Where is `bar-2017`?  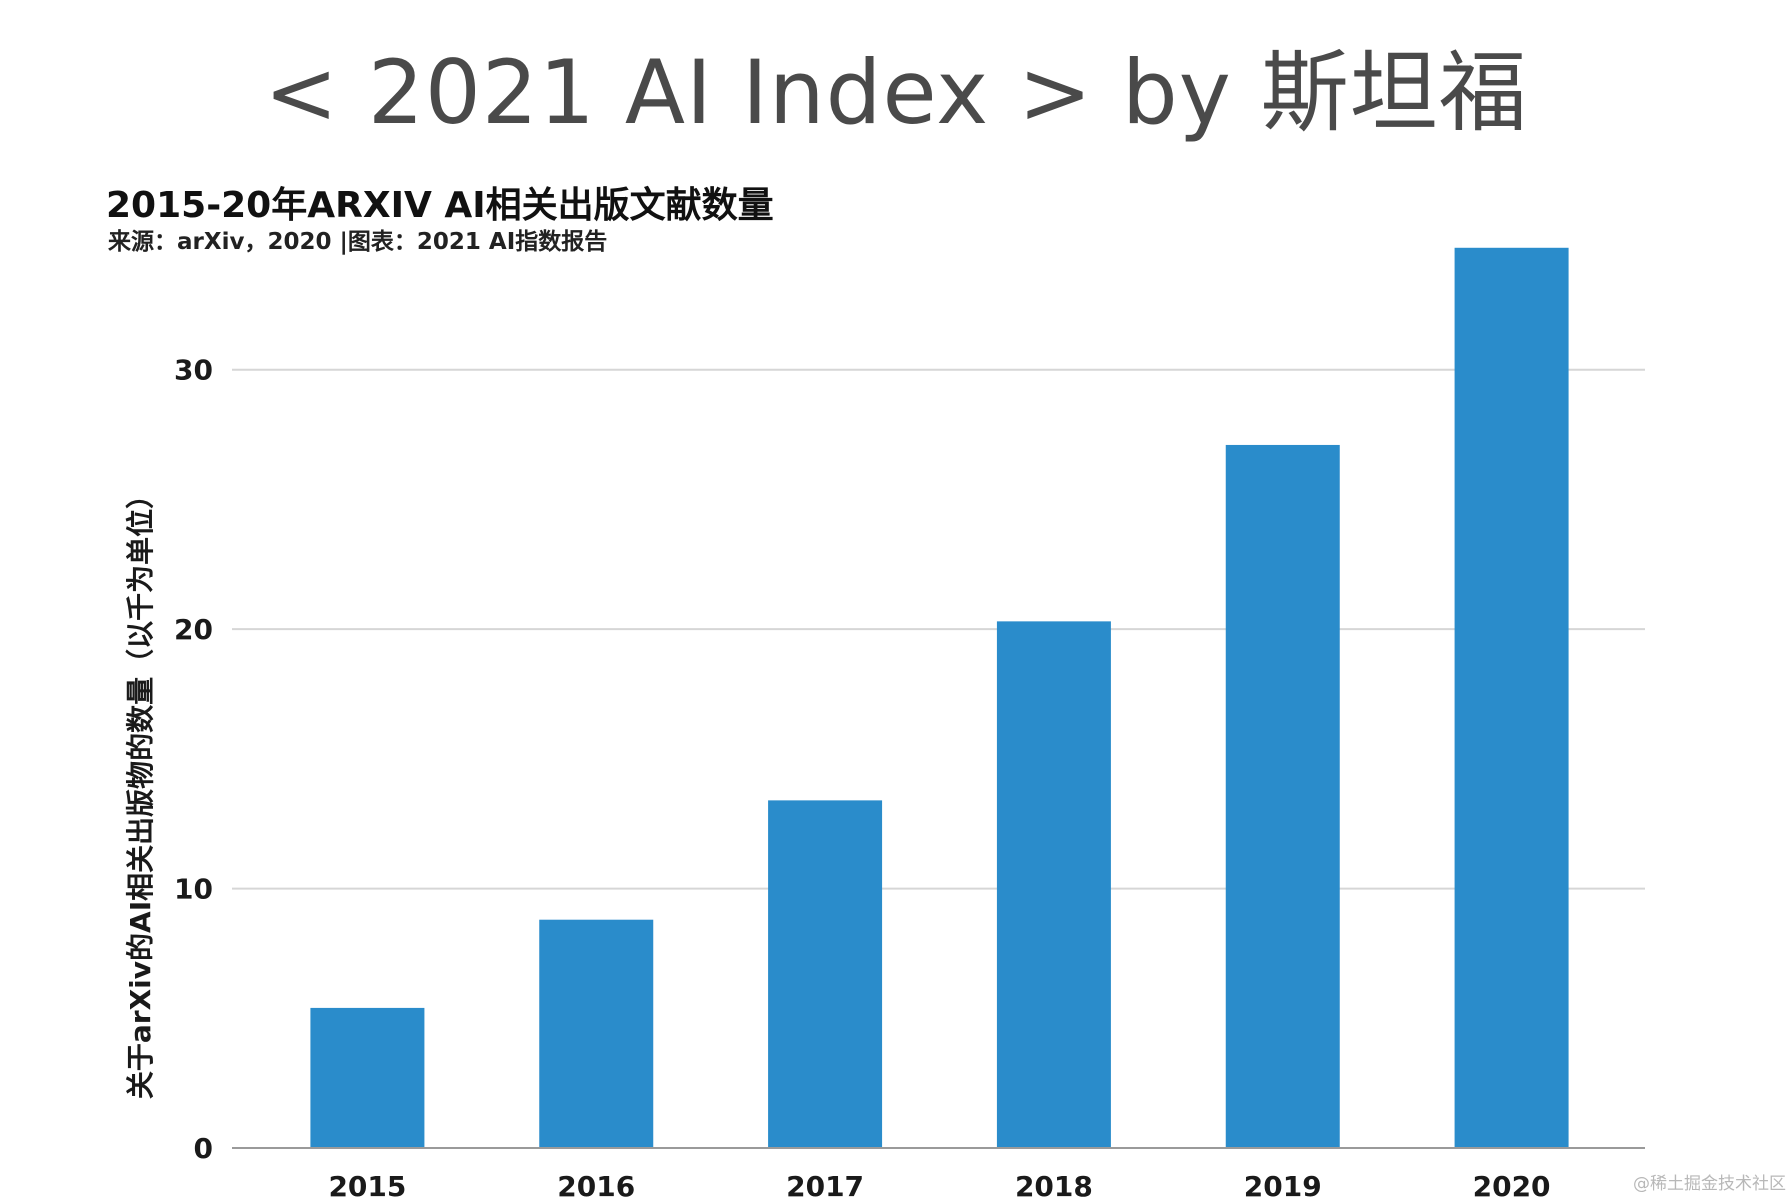
bar-2017 is located at coordinates (825, 974).